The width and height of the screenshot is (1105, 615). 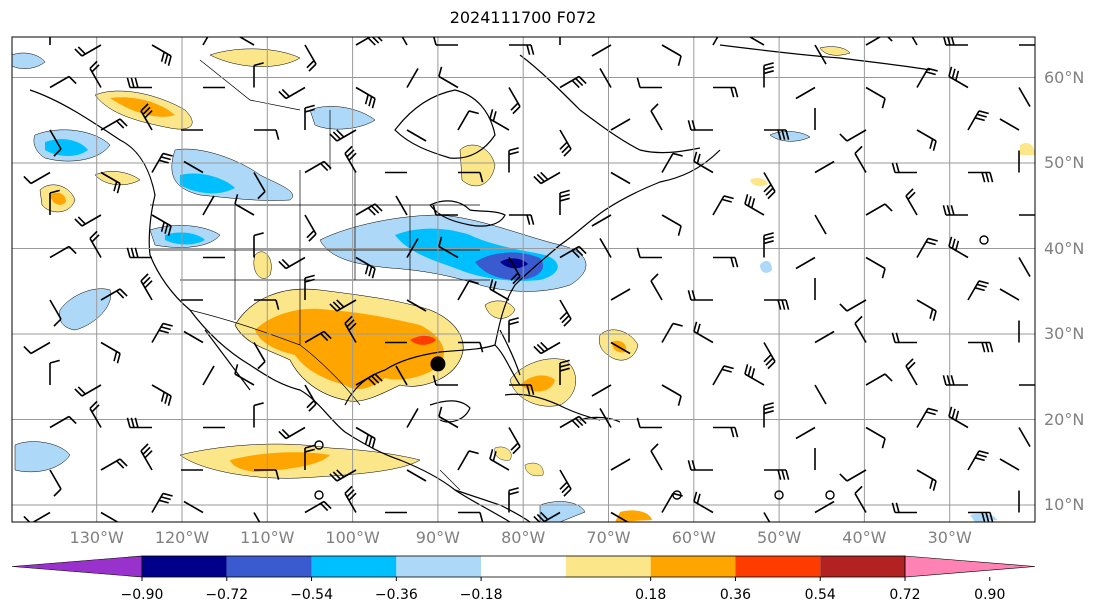 What do you see at coordinates (352, 537) in the screenshot?
I see `longitude-label: 100°W` at bounding box center [352, 537].